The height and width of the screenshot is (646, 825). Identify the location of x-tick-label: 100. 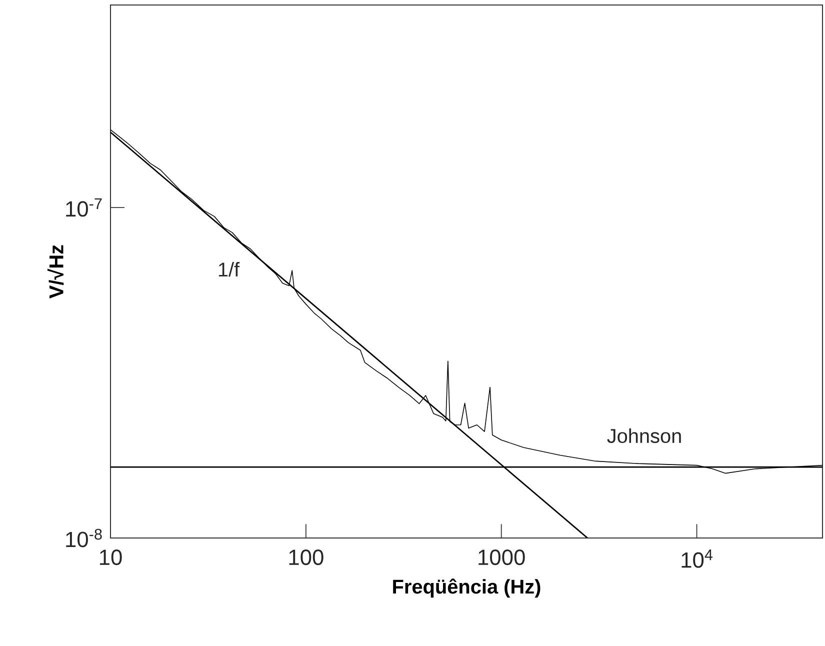
(306, 558).